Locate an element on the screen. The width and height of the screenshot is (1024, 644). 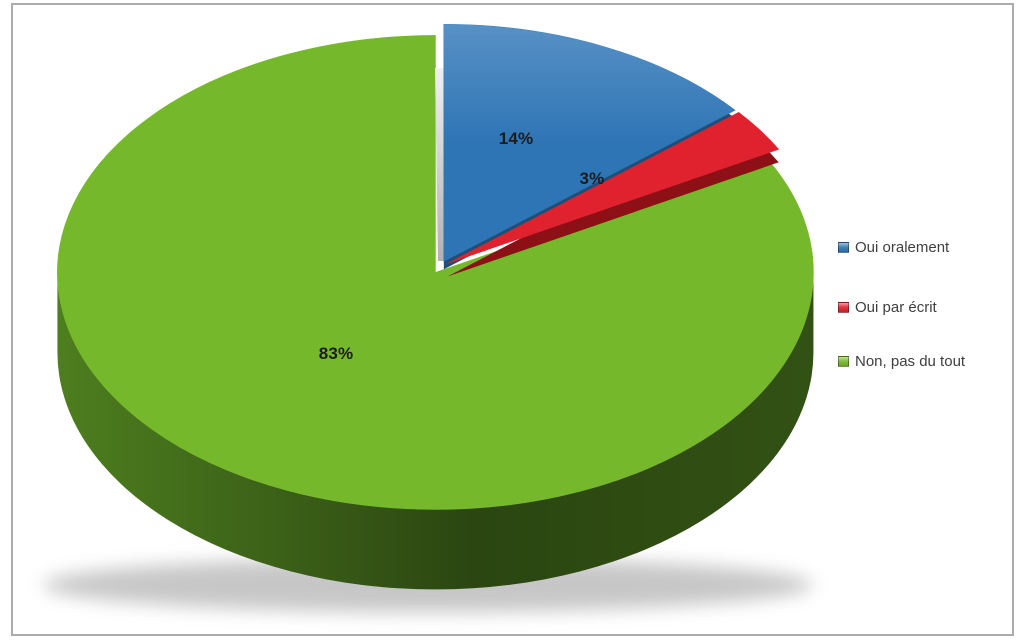
legend-item-oui-par-ecrit: Oui par écrit is located at coordinates (887, 307).